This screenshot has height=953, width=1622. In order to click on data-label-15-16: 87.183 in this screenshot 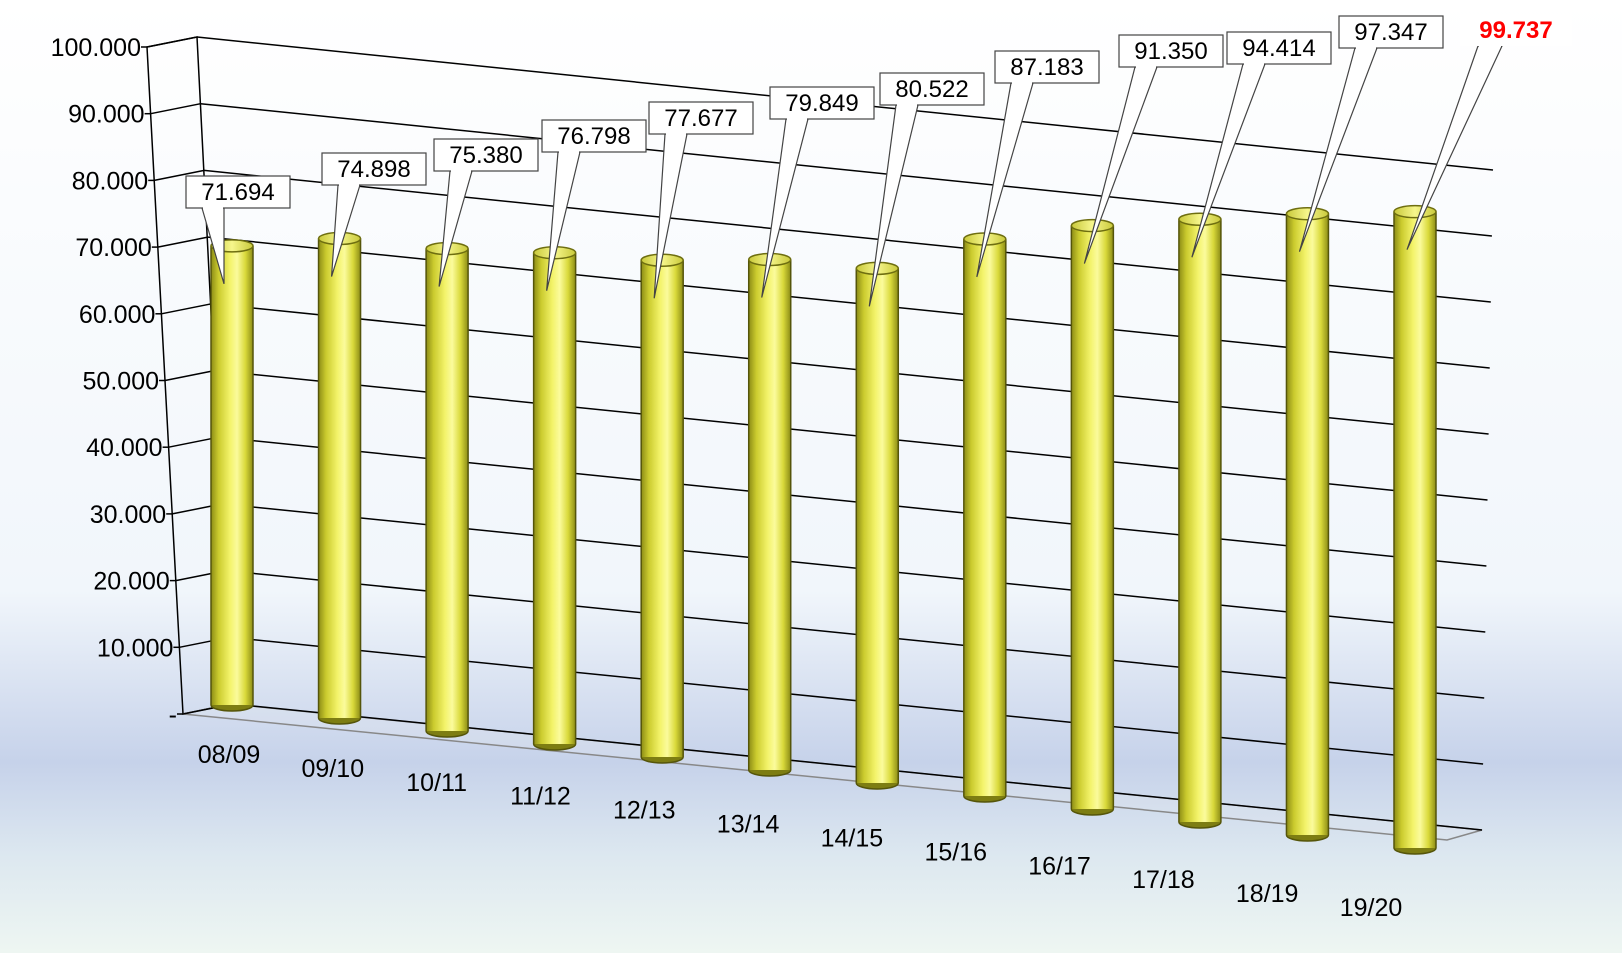, I will do `click(1038, 164)`.